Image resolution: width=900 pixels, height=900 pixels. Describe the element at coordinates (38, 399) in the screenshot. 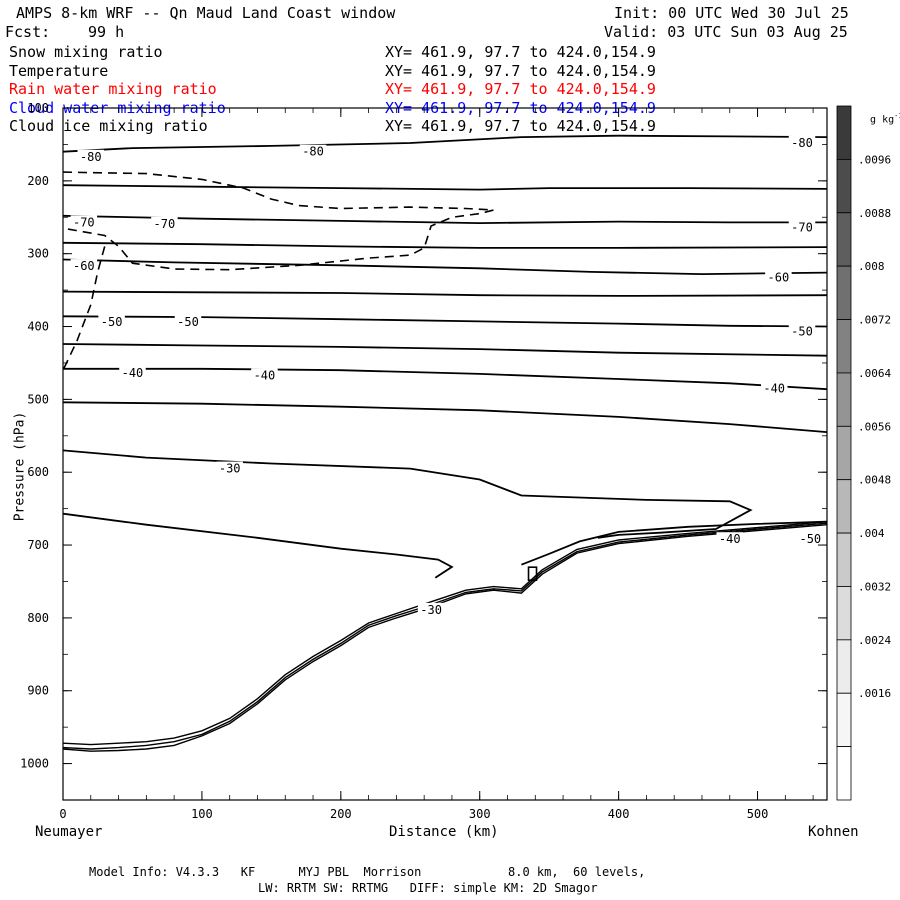

I see `y-tick-label: 500` at that location.